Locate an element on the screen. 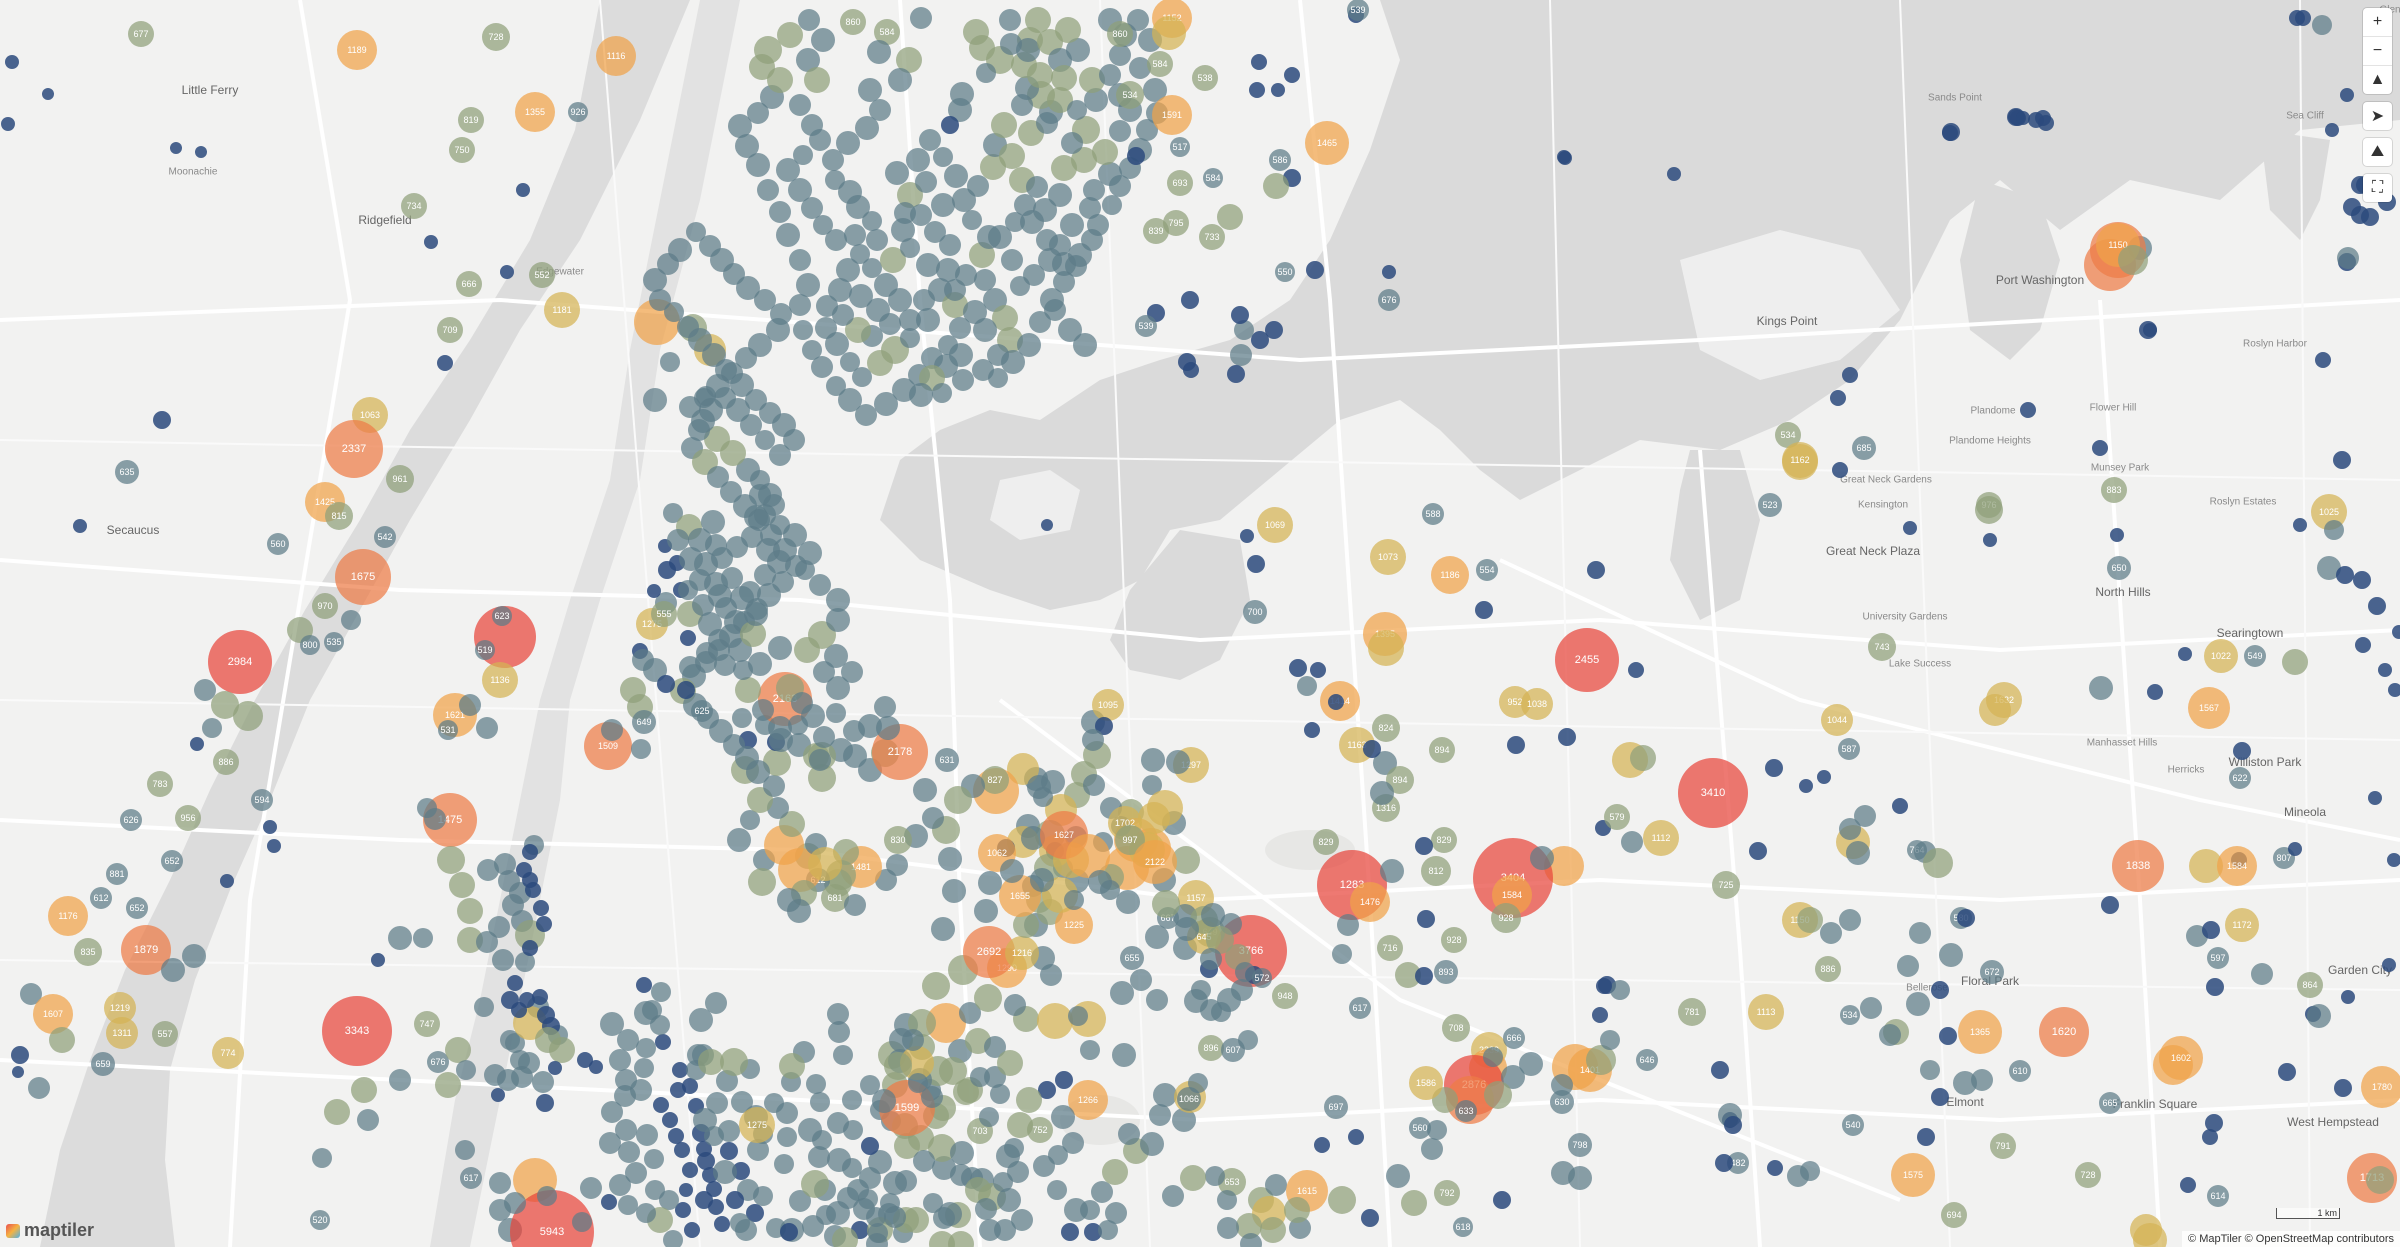 This screenshot has height=1247, width=2400. cluster-marker: 1172 is located at coordinates (2242, 925).